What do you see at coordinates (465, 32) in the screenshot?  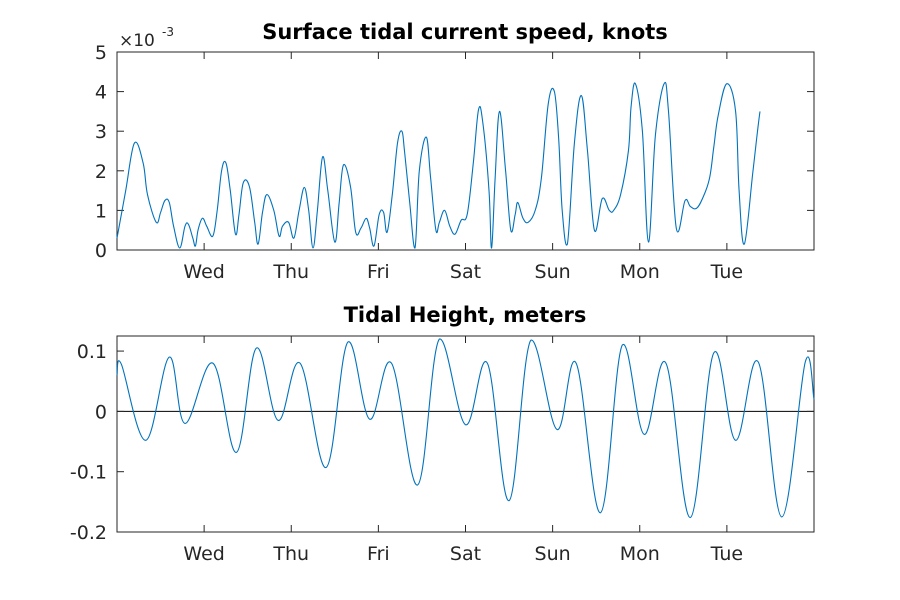 I see `chart-title: Surface tidal current speed, knots` at bounding box center [465, 32].